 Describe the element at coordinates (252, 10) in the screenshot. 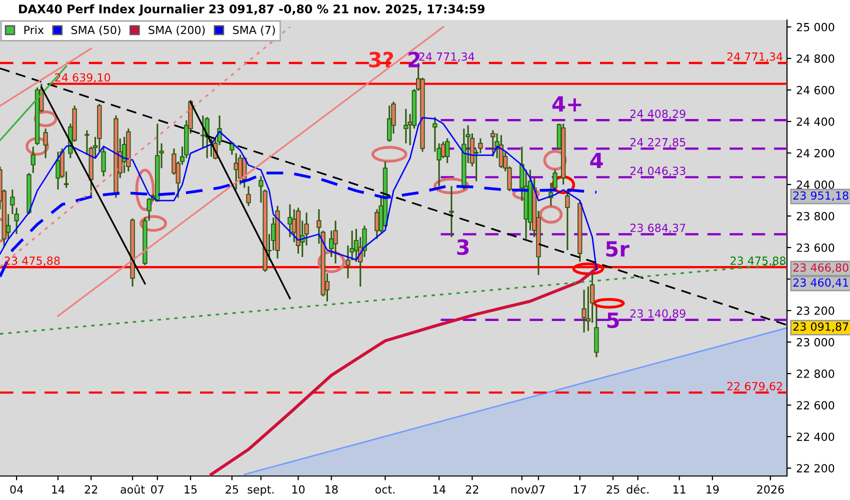

I see `chart-title: DAX40 Perf Index Journalier 23 091,87 -0,80 % 21 nov. 2025, 17:34:59` at that location.